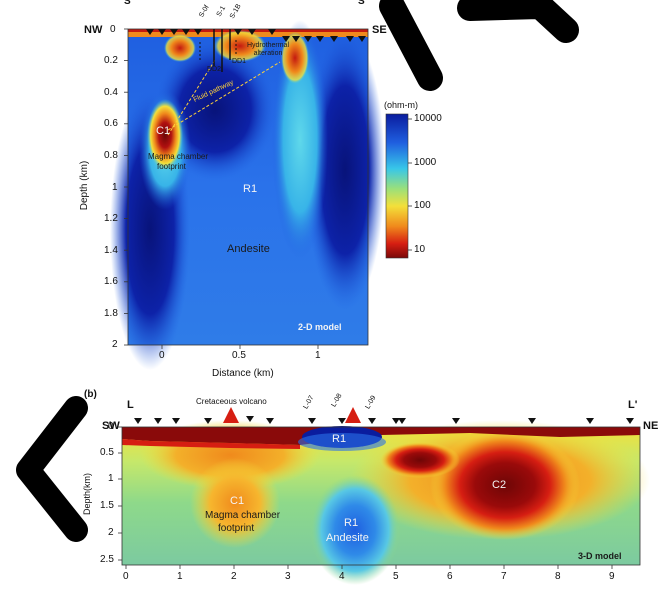 The height and width of the screenshot is (592, 661). Describe the element at coordinates (369, 567) in the screenshot. I see `x-ticks-b` at that location.